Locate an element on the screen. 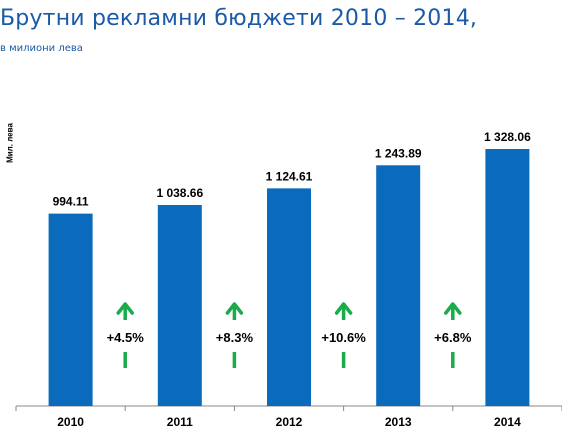 The height and width of the screenshot is (437, 562). bar-2012 is located at coordinates (289, 297).